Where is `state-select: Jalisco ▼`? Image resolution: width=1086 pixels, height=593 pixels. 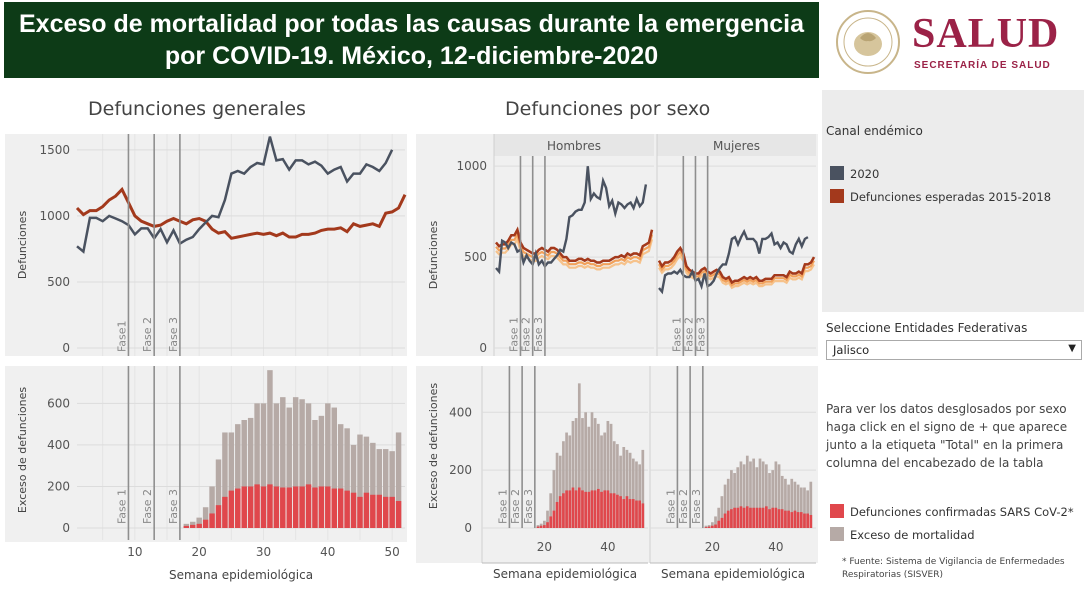
state-select: Jalisco ▼ is located at coordinates (954, 350).